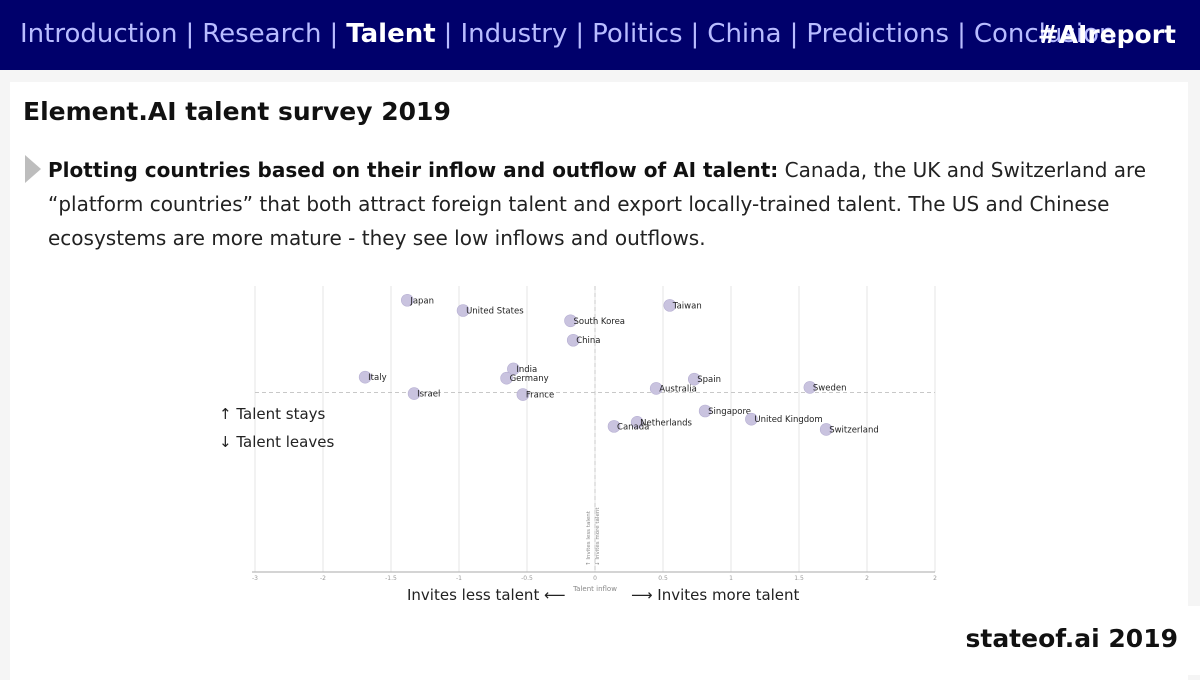 The image size is (1200, 680). Describe the element at coordinates (588, 341) in the screenshot. I see `point-label-china: China` at that location.